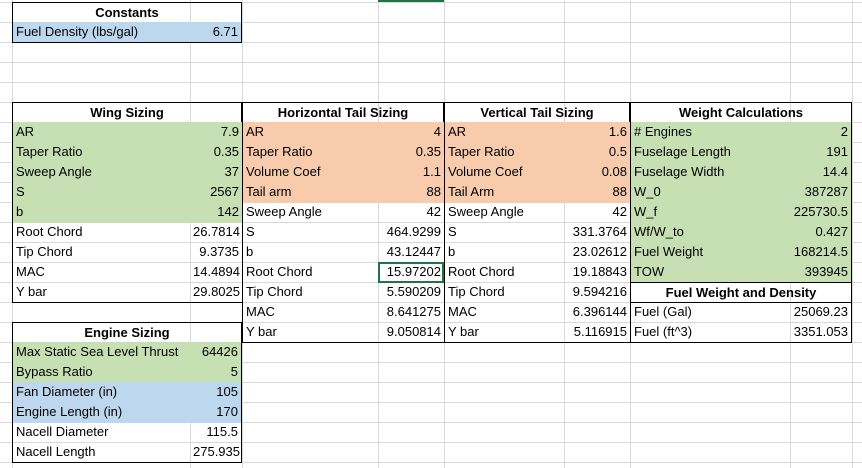 Image resolution: width=862 pixels, height=468 pixels. Describe the element at coordinates (216, 192) in the screenshot. I see `wing-s-value: 2567` at that location.